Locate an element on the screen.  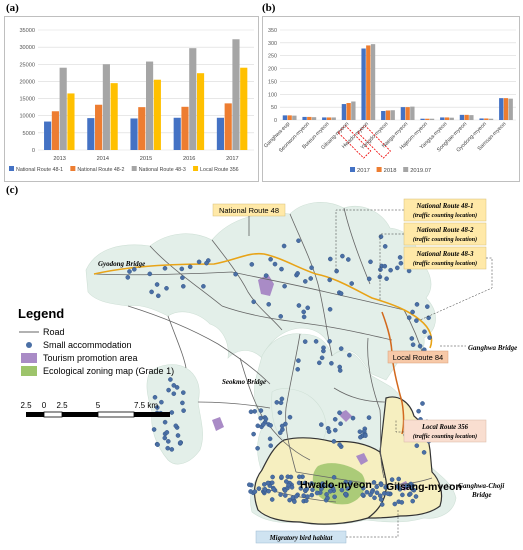
b-bar-2017-naega-myeon is located at coordinates (403, 113).